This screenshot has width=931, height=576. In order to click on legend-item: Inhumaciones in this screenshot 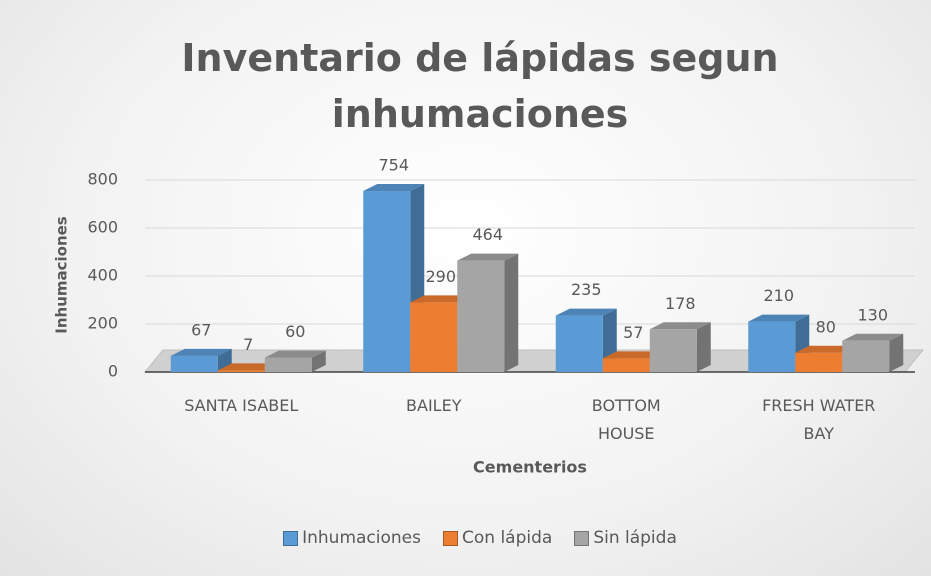, I will do `click(352, 538)`.